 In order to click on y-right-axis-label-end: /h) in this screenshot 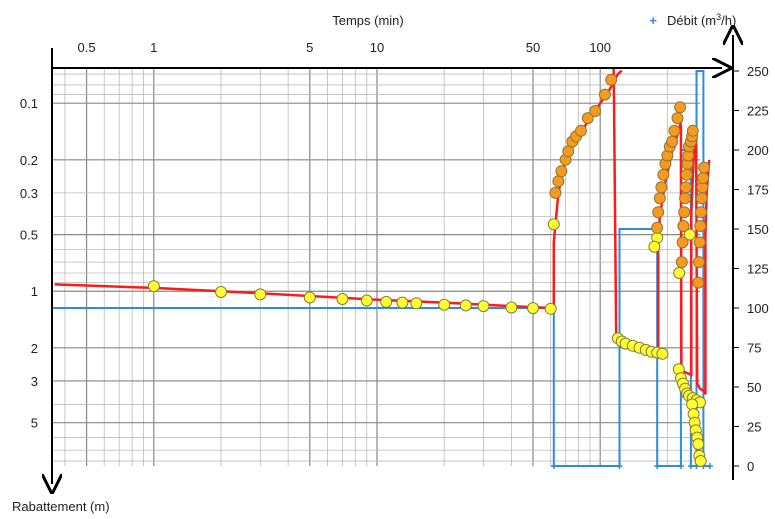, I will do `click(728, 20)`.